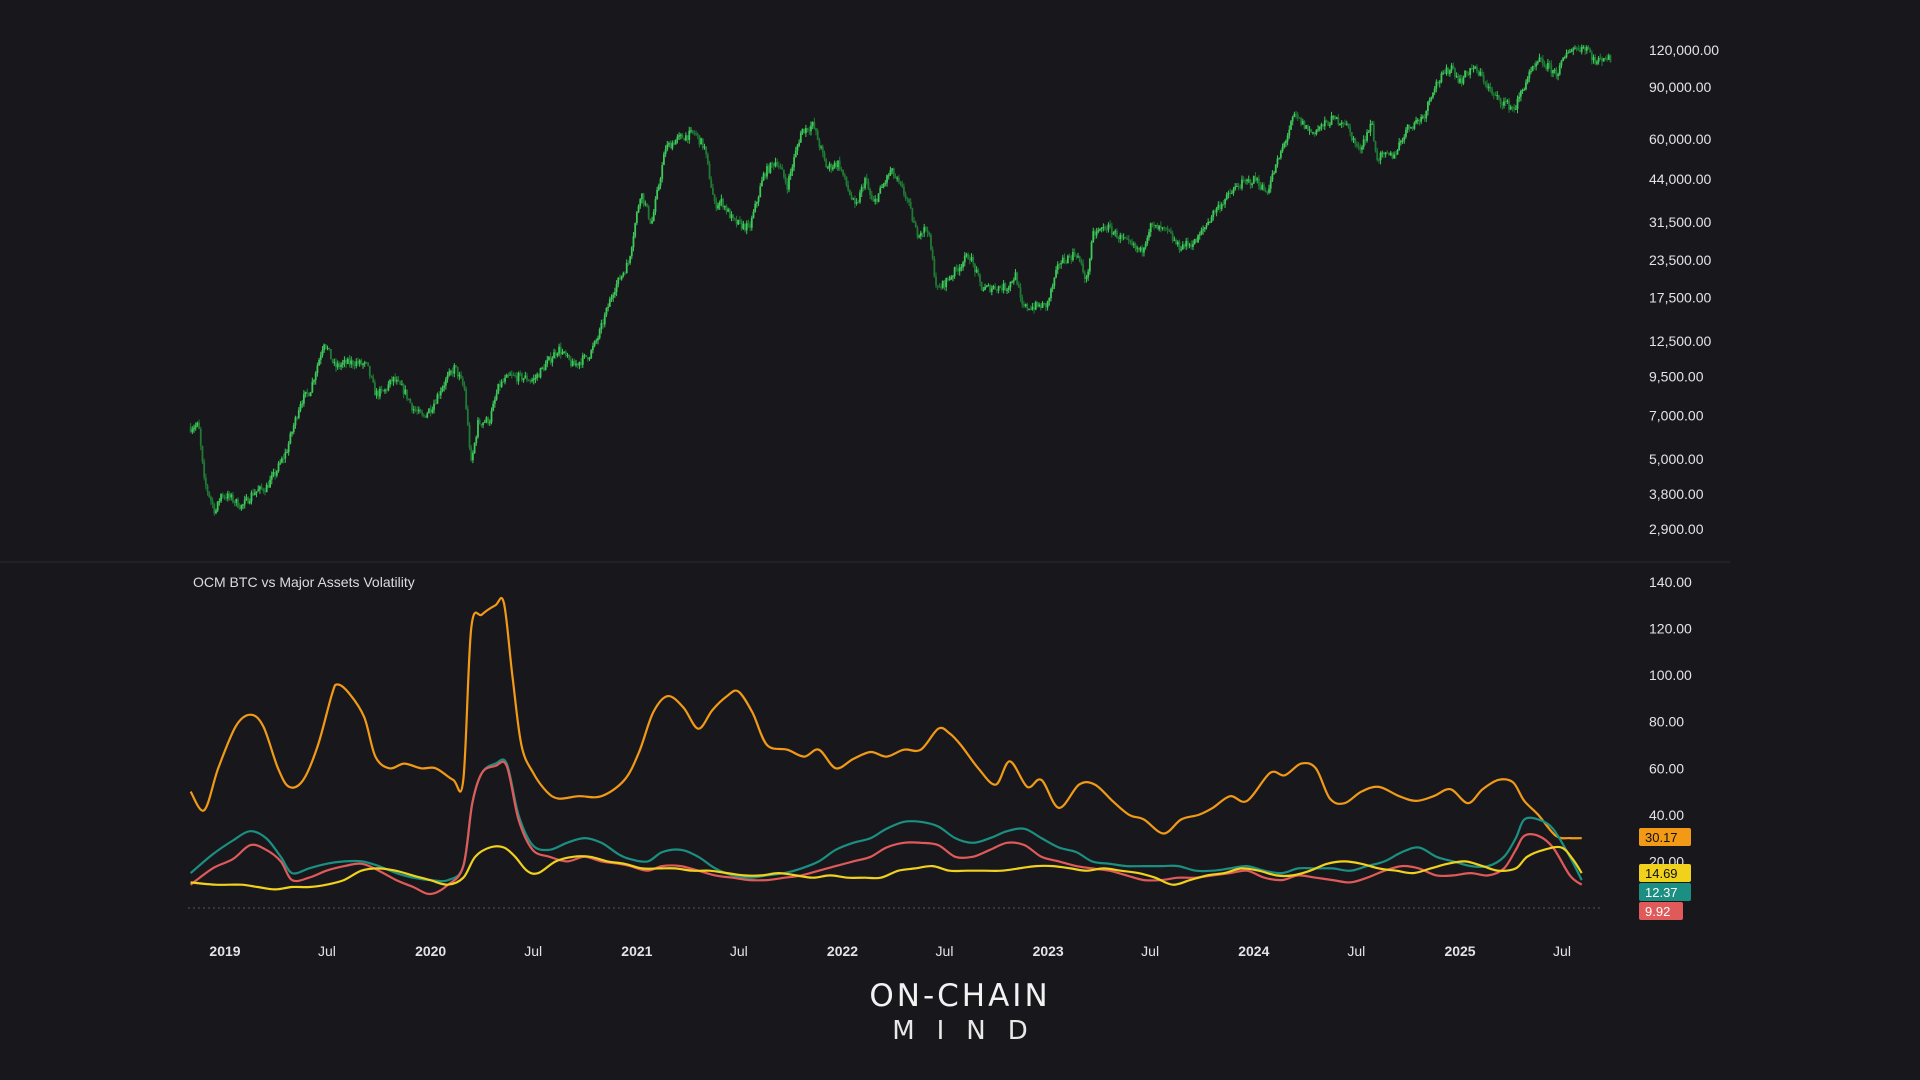  Describe the element at coordinates (1676, 494) in the screenshot. I see `price-y-tick: 3,800.00` at that location.